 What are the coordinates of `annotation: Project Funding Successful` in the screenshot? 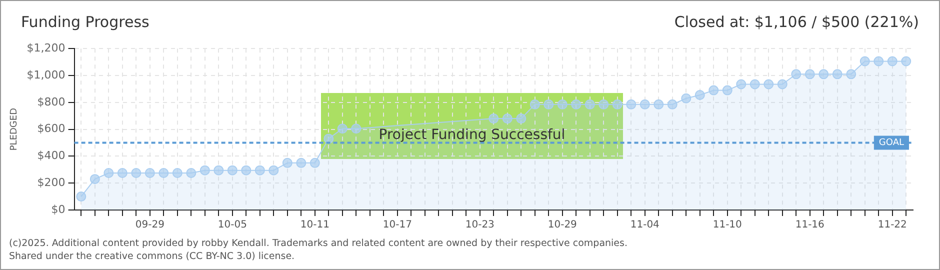 It's located at (472, 135).